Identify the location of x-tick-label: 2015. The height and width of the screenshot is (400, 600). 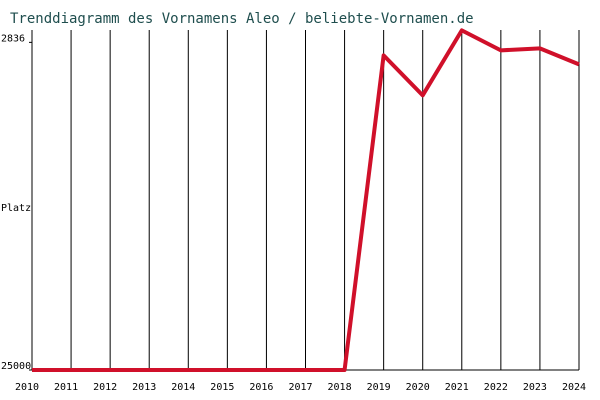
(222, 387).